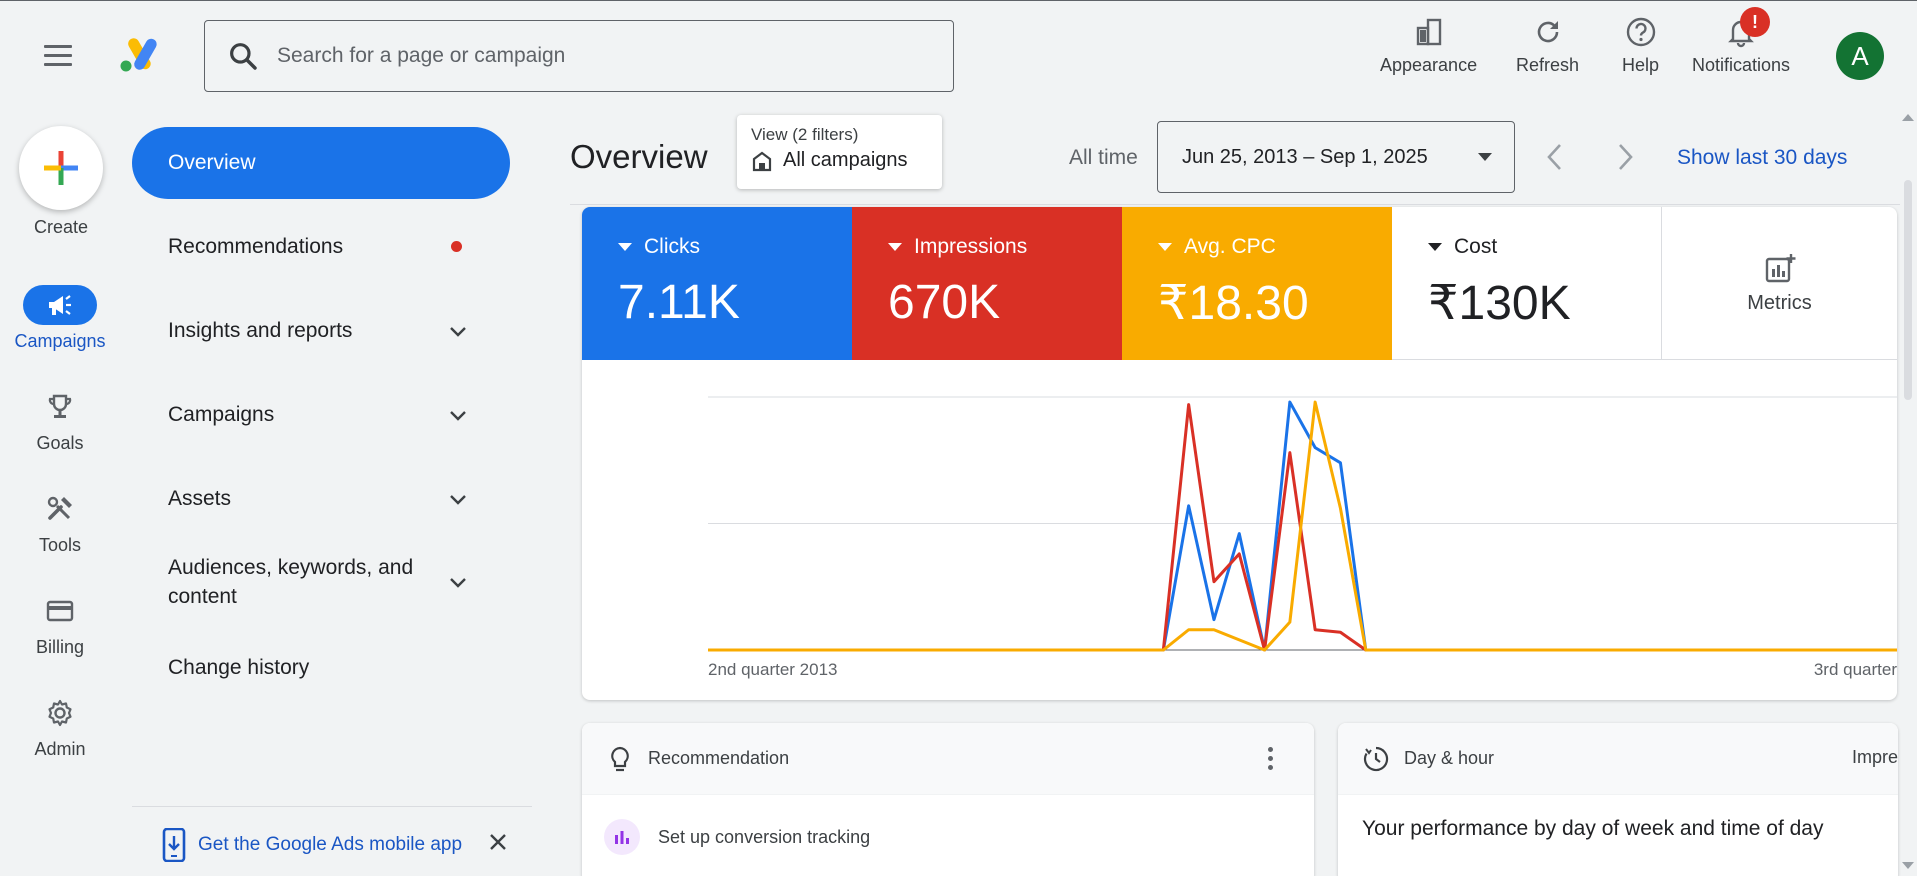 This screenshot has width=1917, height=876. I want to click on rail-label-admin: Admin, so click(60, 749).